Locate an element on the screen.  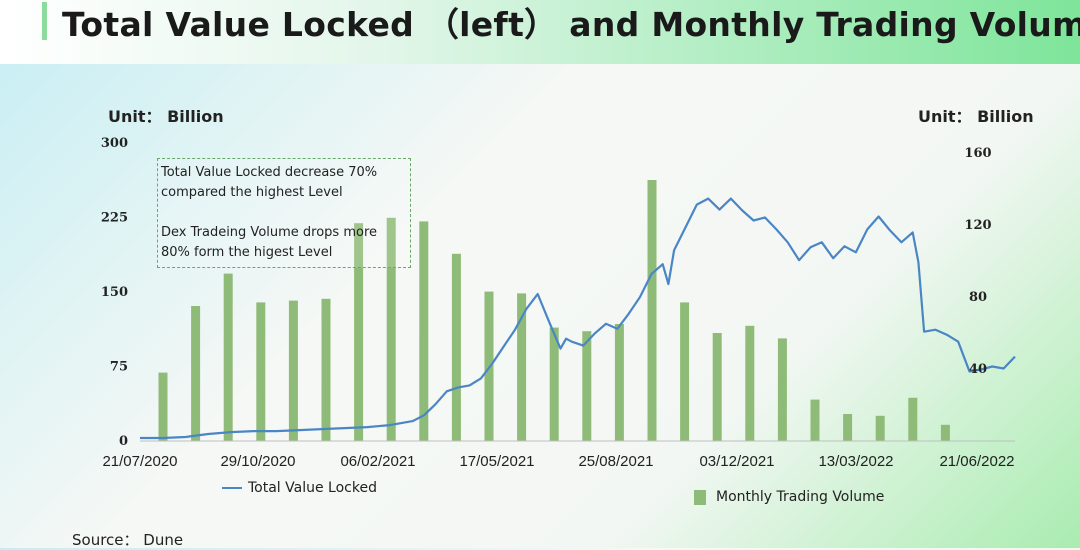
x-axis-tick: 21/06/2022 is located at coordinates (976, 461).